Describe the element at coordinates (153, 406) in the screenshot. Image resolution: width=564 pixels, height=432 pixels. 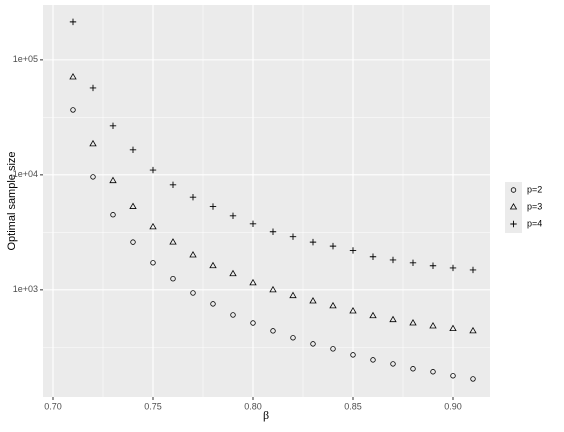
I see `x-tick-label: 0.75` at that location.